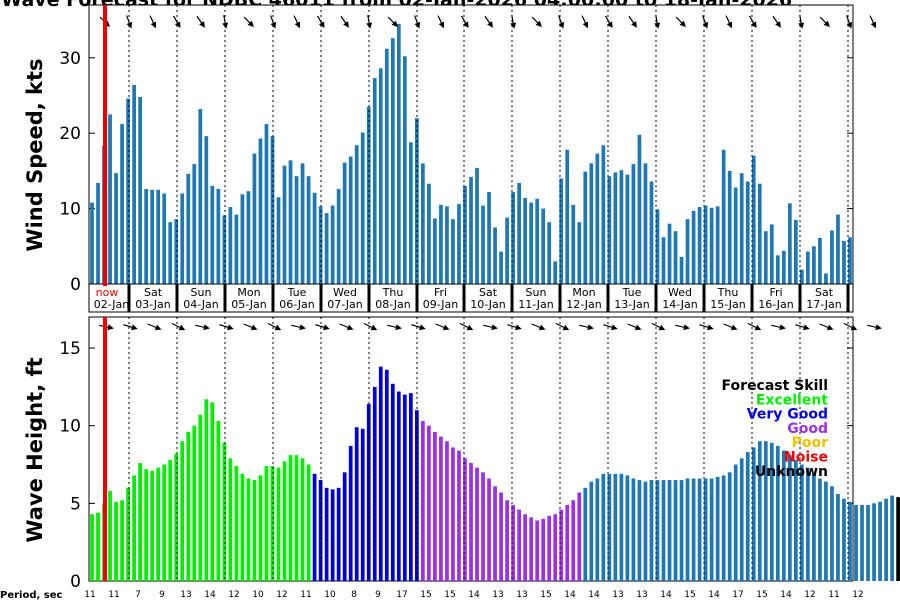  What do you see at coordinates (824, 304) in the screenshot?
I see `day-label-date: 17-Jan` at bounding box center [824, 304].